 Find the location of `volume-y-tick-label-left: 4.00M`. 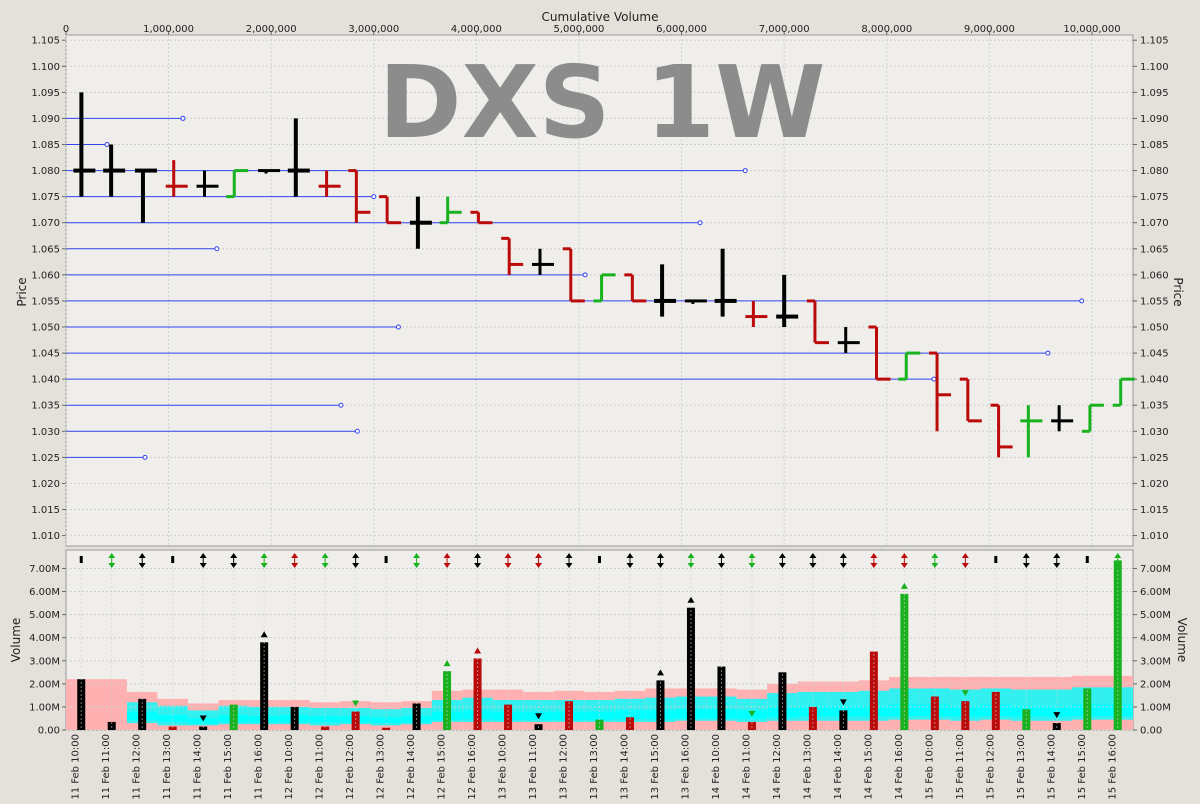

volume-y-tick-label-left: 4.00M is located at coordinates (44, 638).